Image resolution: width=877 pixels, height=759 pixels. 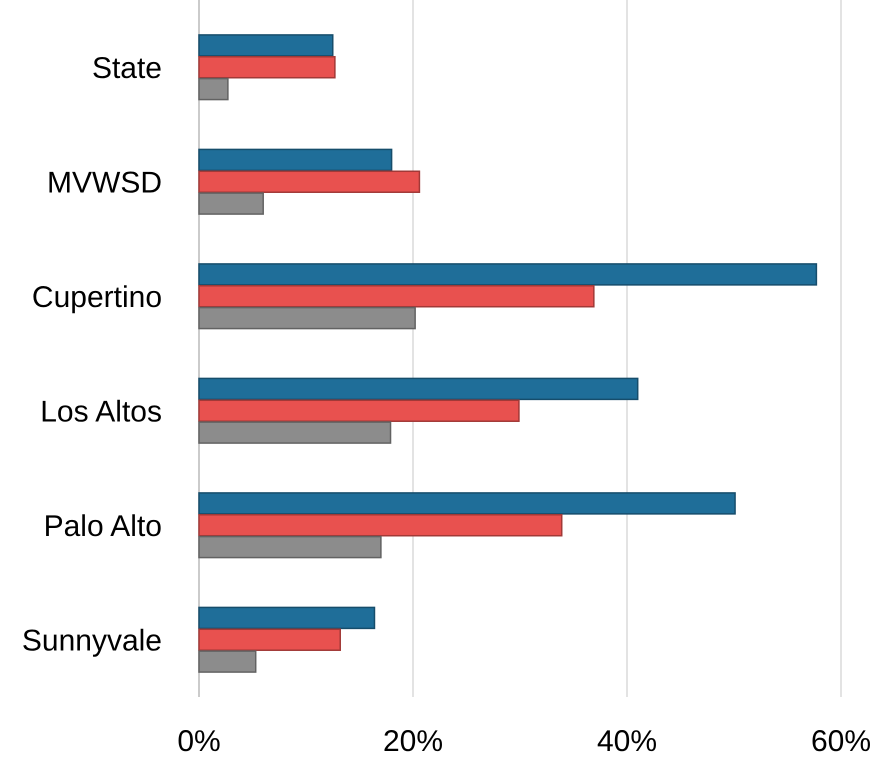 What do you see at coordinates (127, 68) in the screenshot?
I see `y-tick-label: State` at bounding box center [127, 68].